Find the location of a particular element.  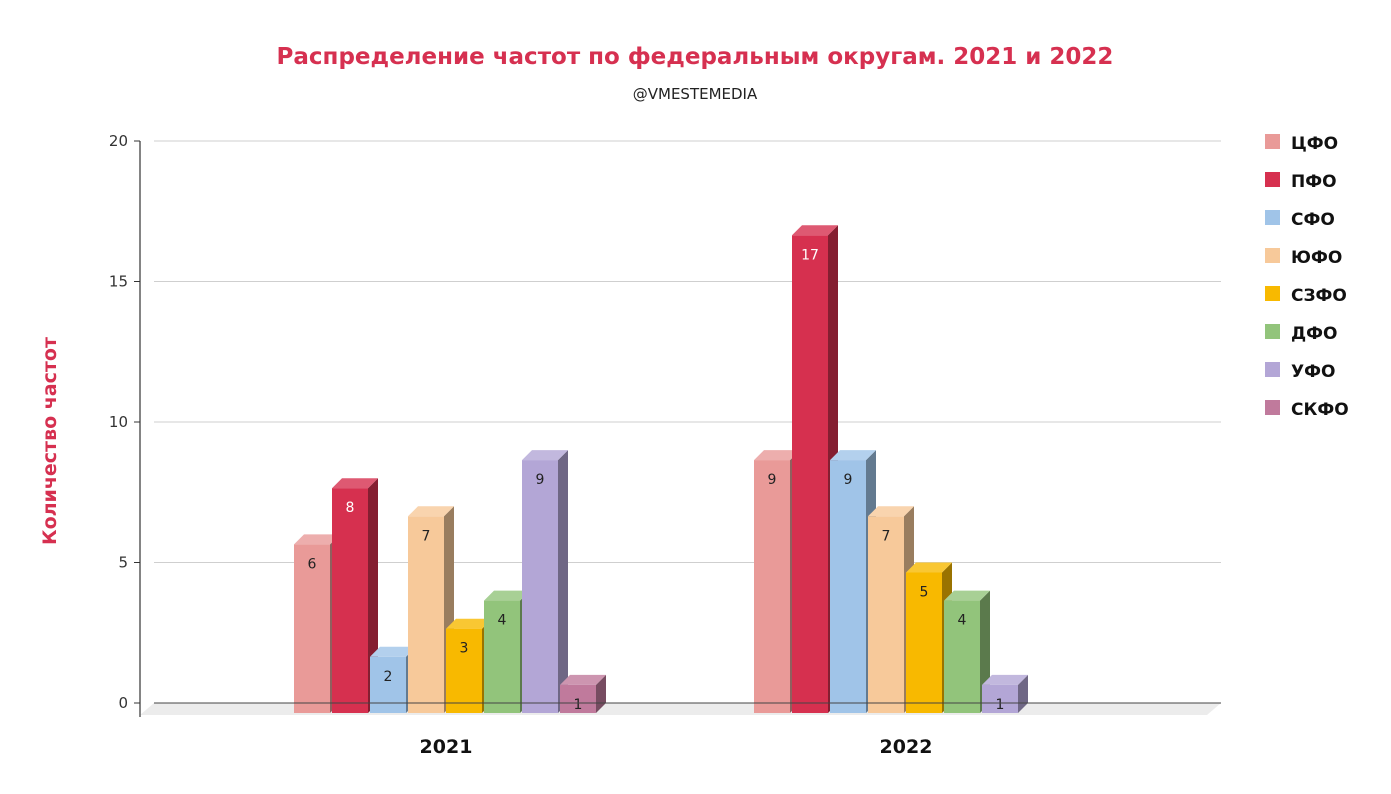

bar-СКФО-2021: 1 is located at coordinates (583, 693).